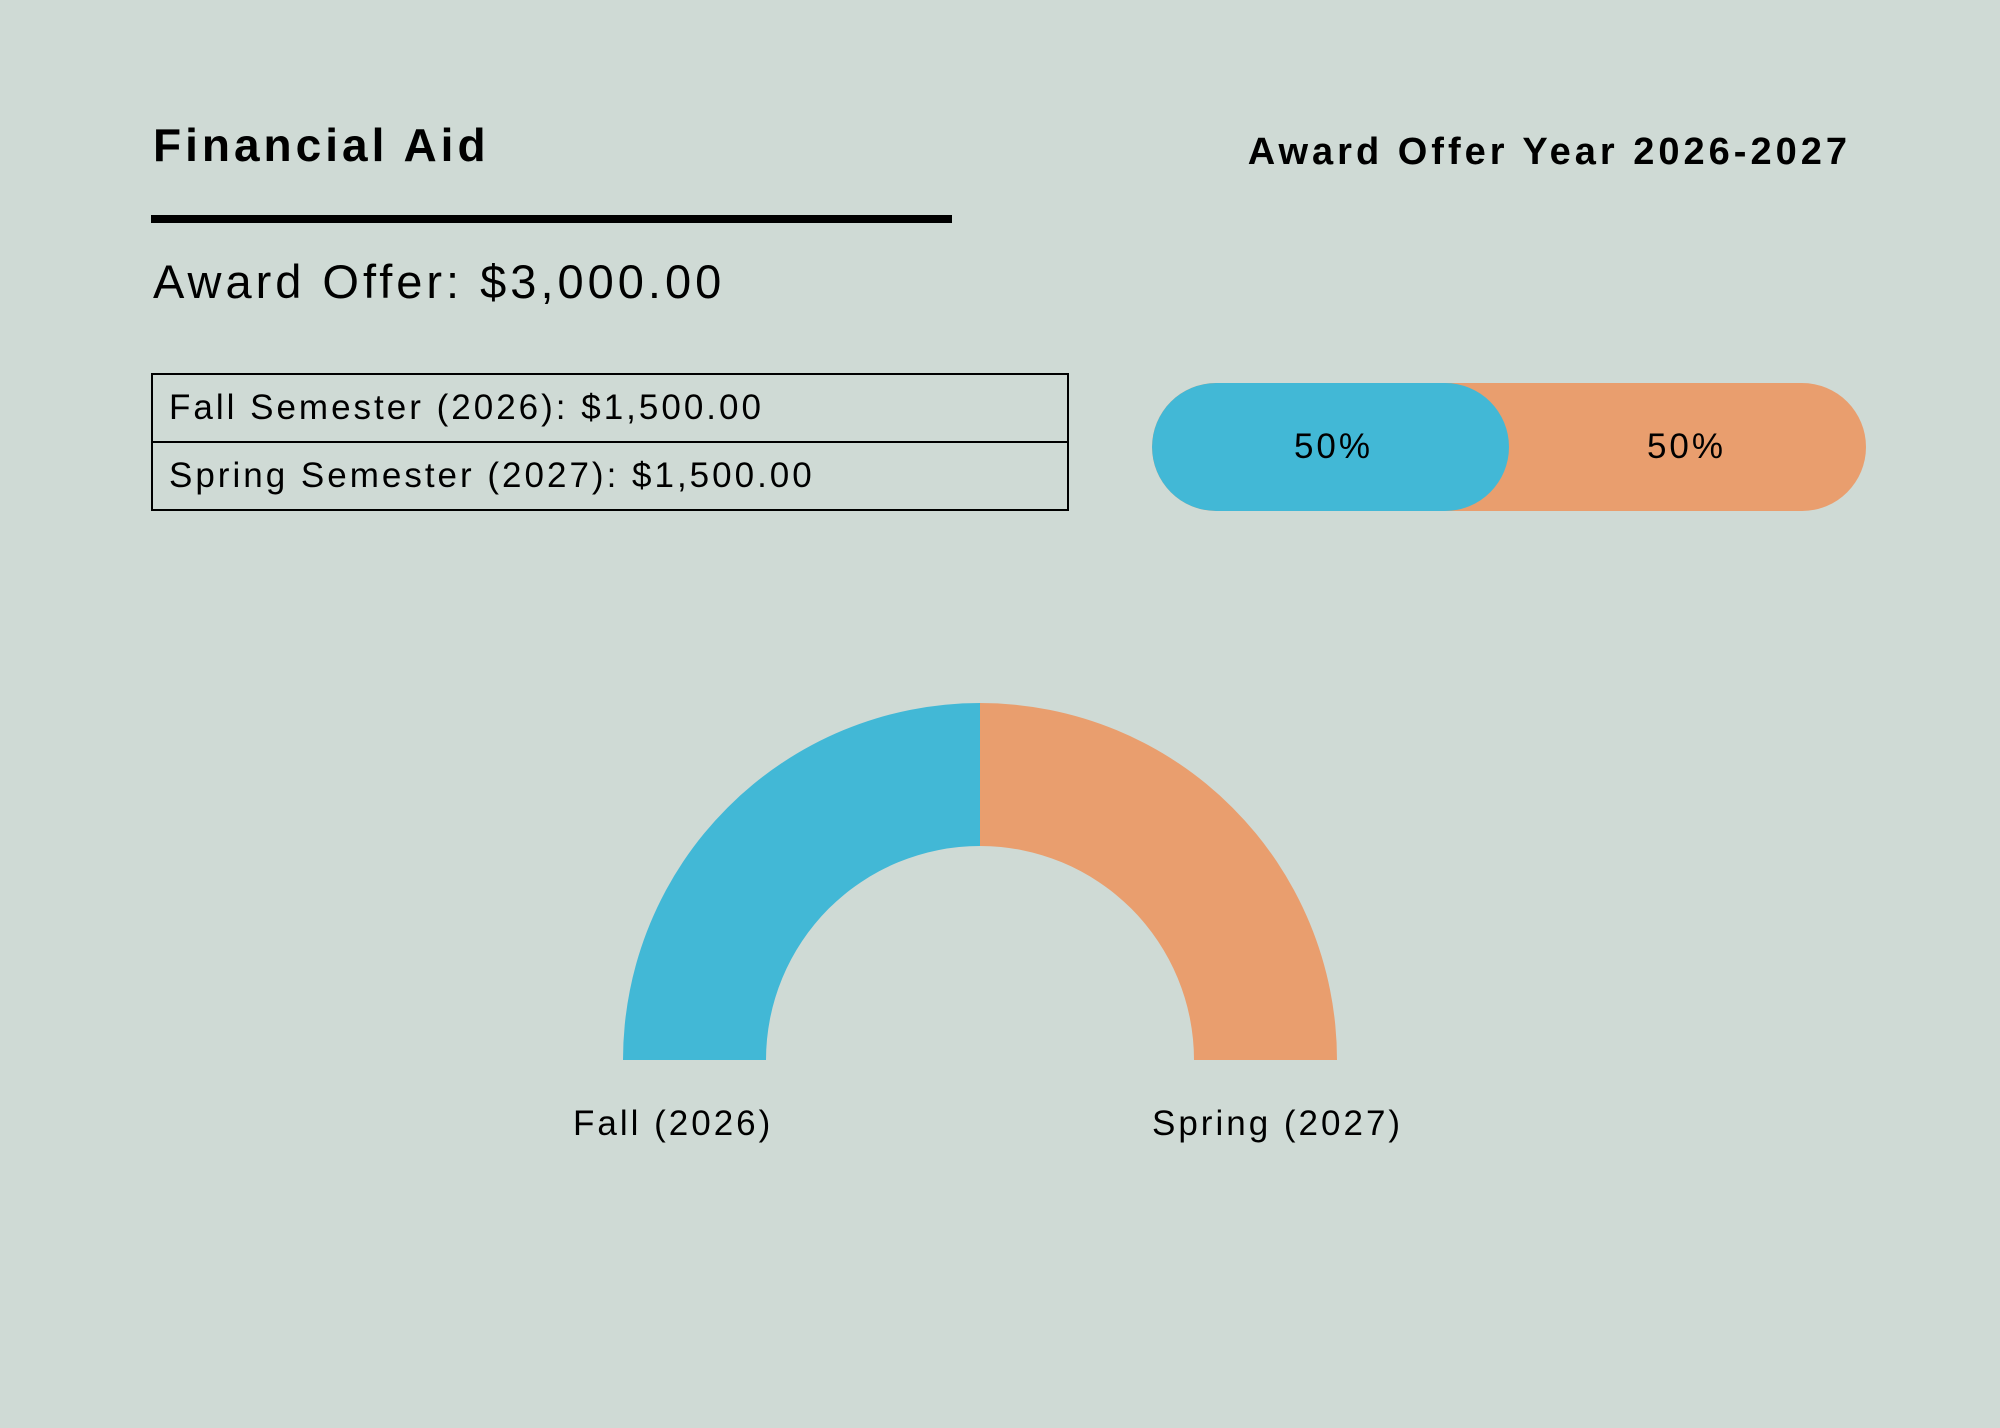  What do you see at coordinates (1333, 446) in the screenshot?
I see `split-bar-fall-percent: 50%` at bounding box center [1333, 446].